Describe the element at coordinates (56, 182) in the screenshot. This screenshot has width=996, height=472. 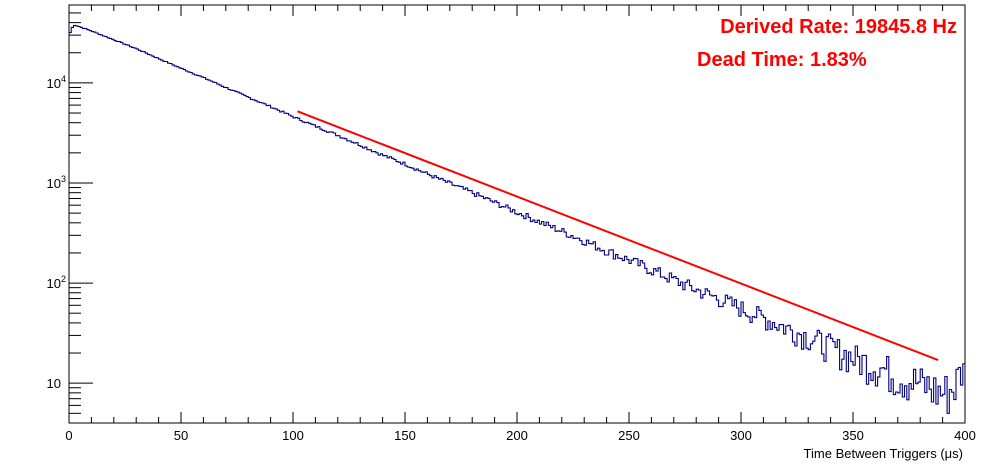
I see `y-tick-label: 10³` at that location.